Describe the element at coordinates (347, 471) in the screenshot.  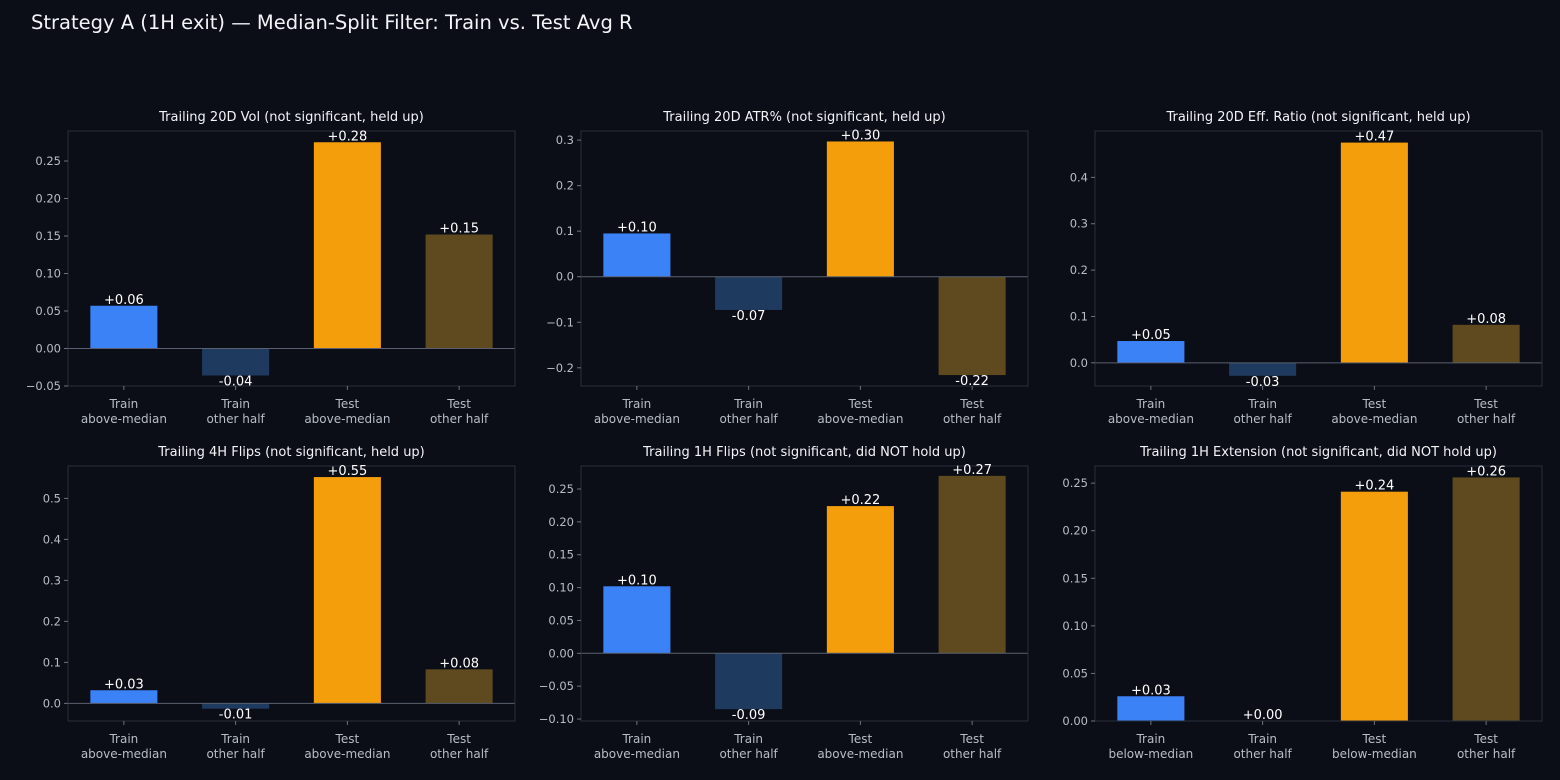
I see `data-label: +0.55` at that location.